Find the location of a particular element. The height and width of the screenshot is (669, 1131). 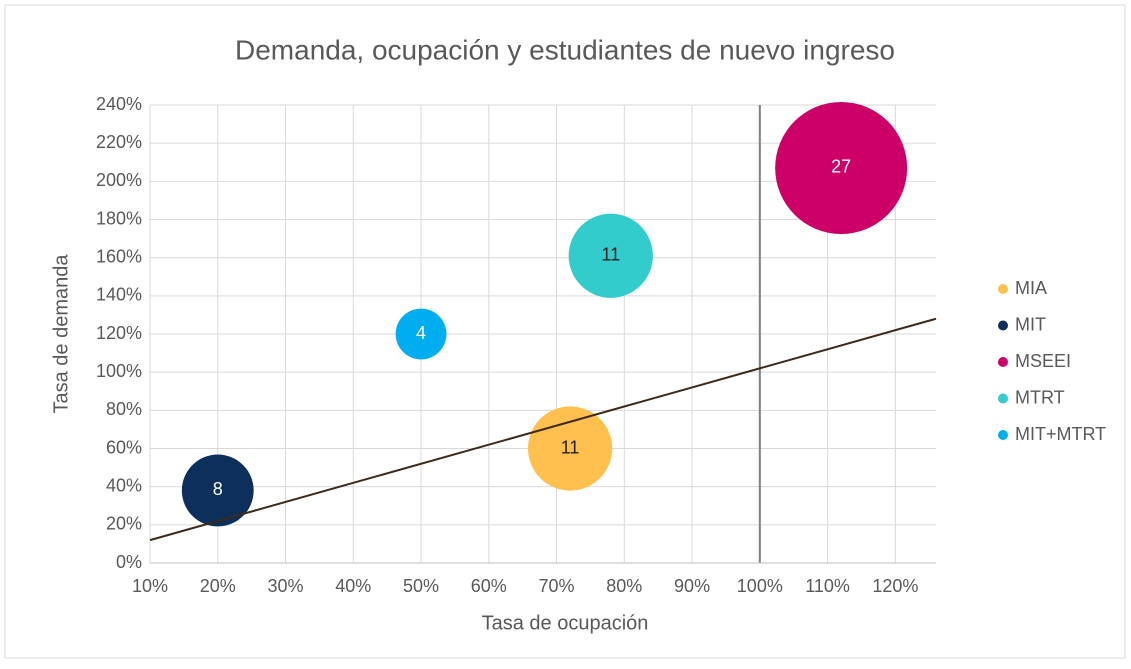

y-tick-label: 40% is located at coordinates (124, 485).